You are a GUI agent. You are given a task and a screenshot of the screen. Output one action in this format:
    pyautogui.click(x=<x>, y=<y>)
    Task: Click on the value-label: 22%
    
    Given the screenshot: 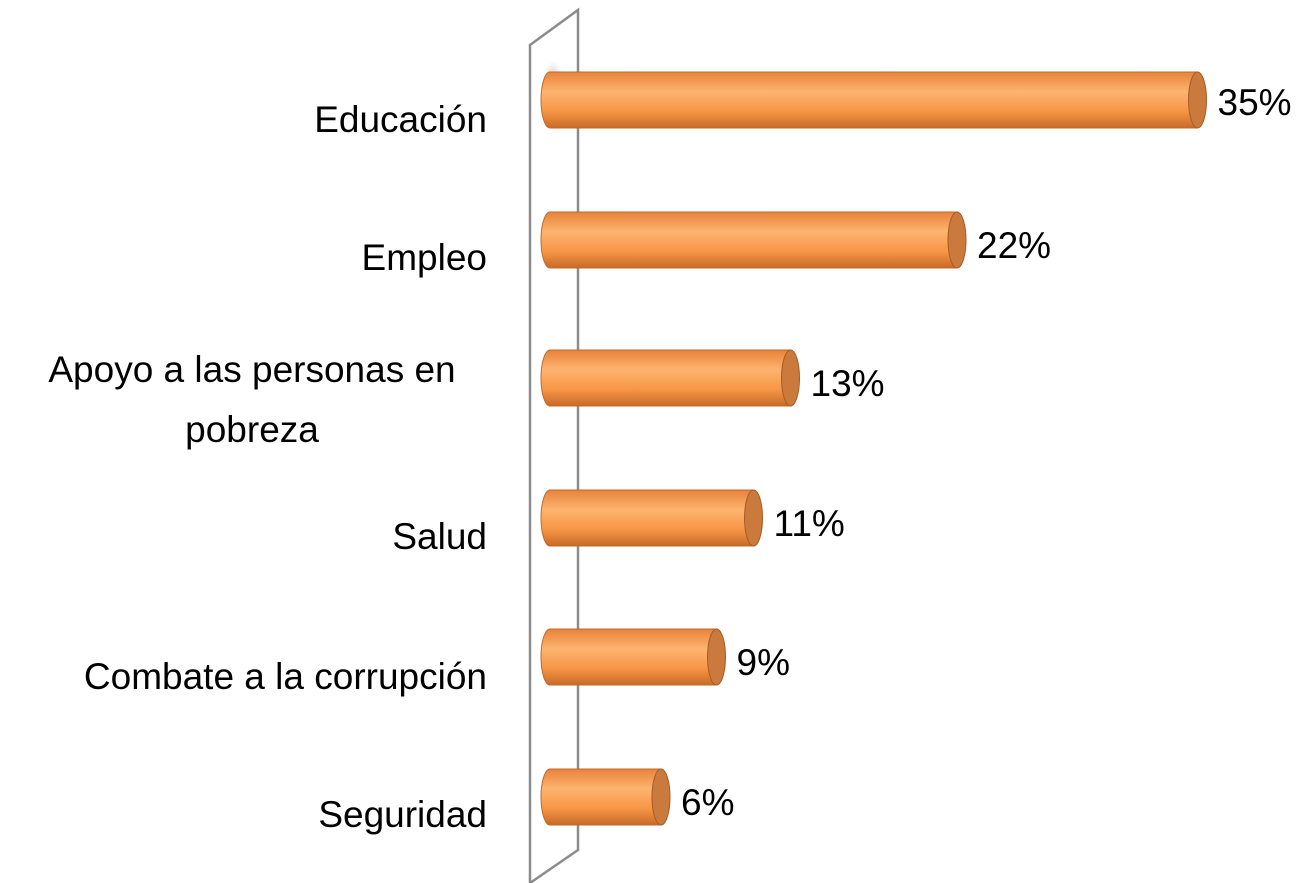 What is the action you would take?
    pyautogui.click(x=1014, y=245)
    